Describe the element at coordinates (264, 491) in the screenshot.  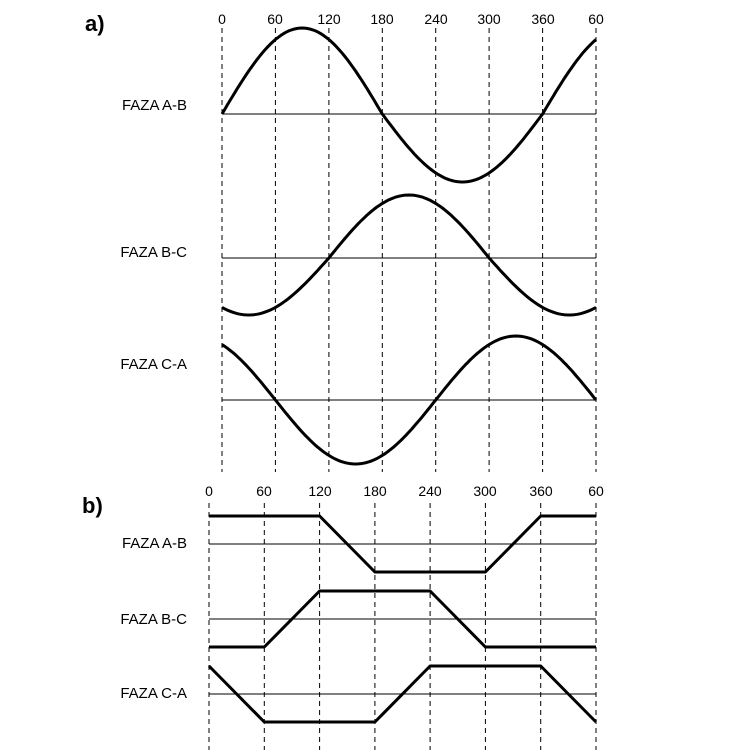
I see `panel-b-x-tick-60: 60` at that location.